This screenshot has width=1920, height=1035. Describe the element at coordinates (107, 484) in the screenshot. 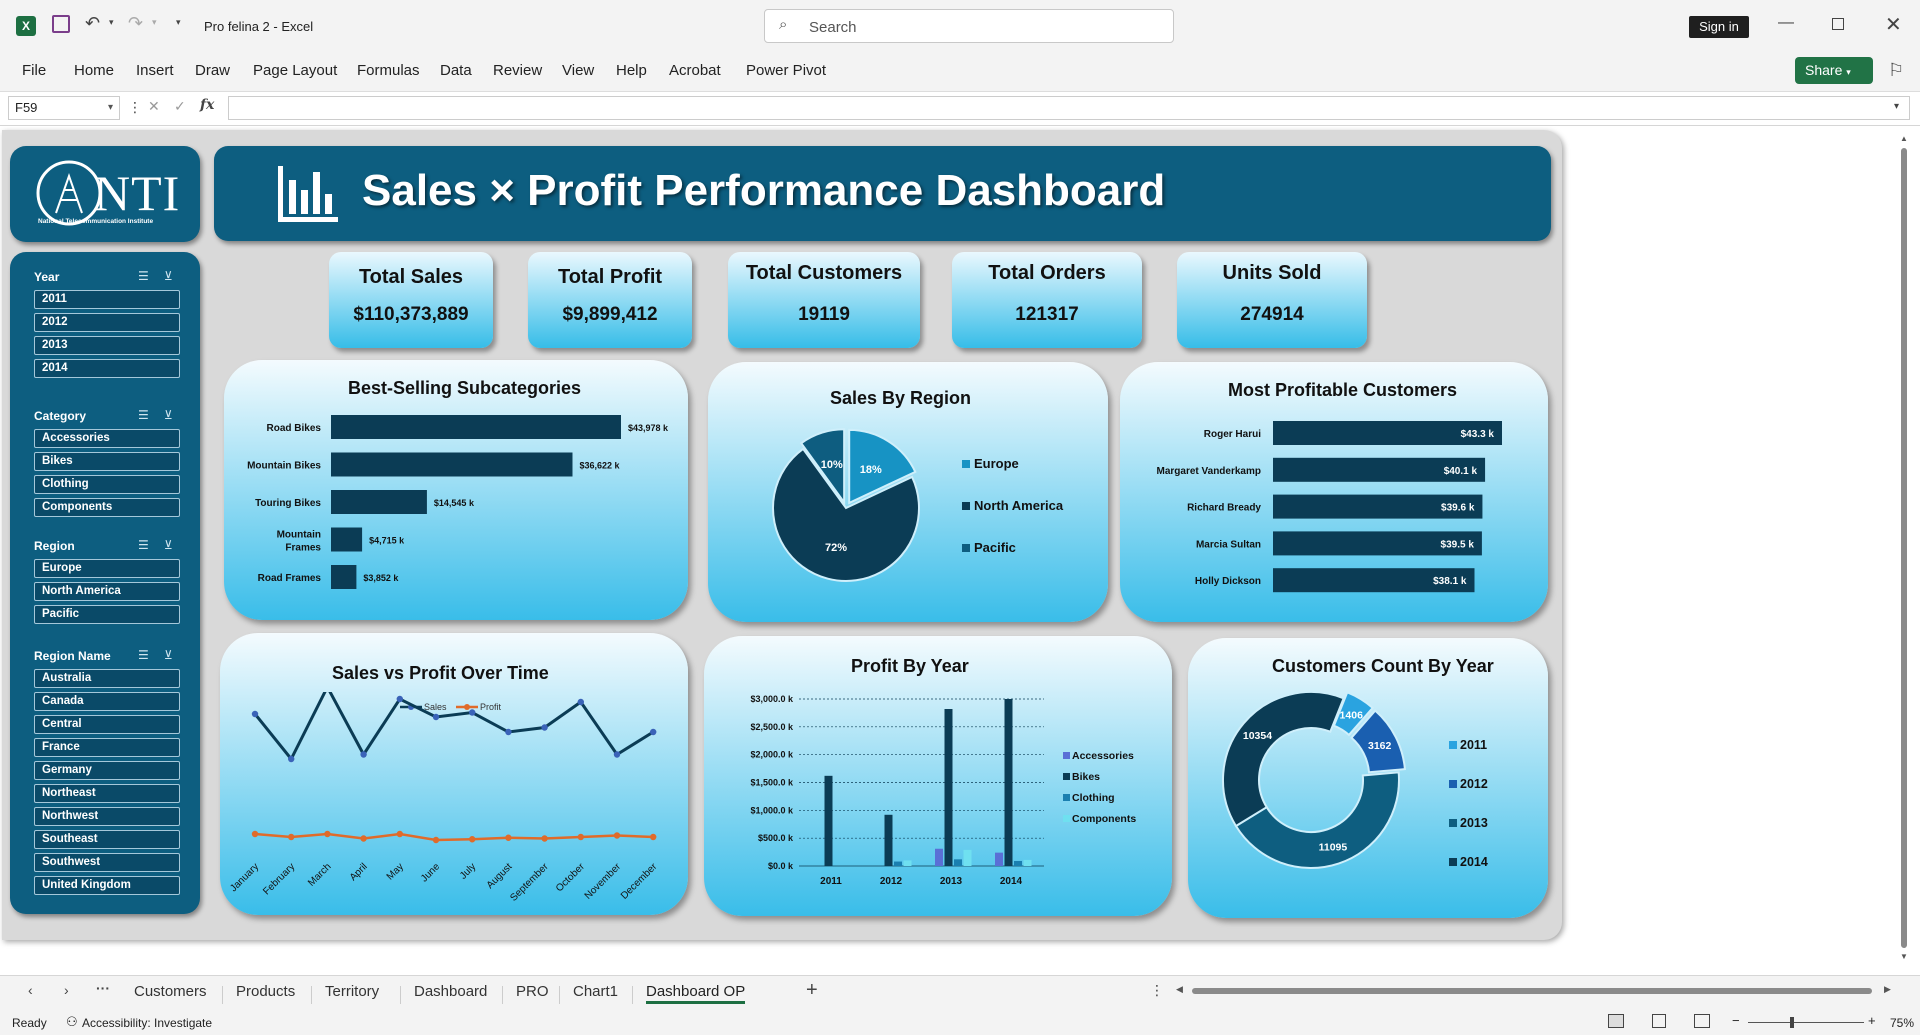

I see `slicer-item-clothing: Clothing` at that location.